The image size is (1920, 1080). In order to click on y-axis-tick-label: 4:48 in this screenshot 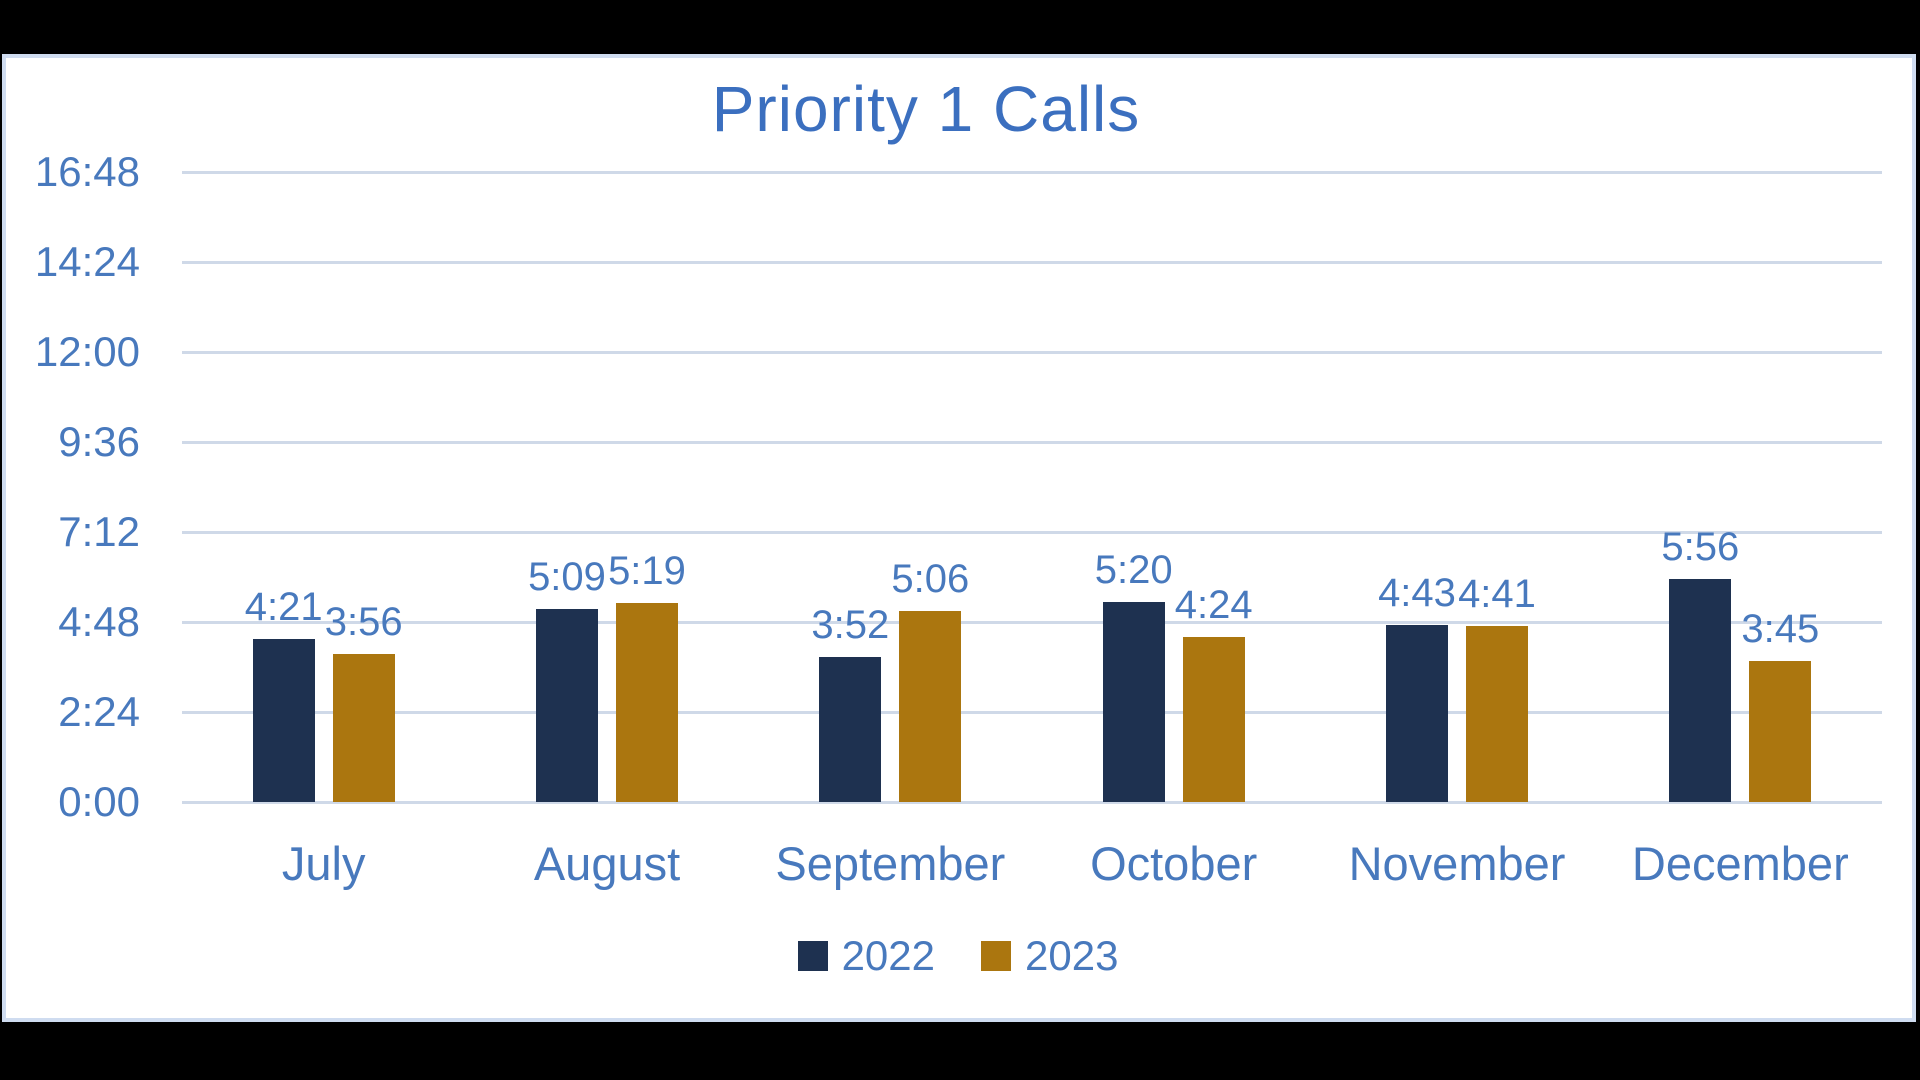, I will do `click(99, 621)`.